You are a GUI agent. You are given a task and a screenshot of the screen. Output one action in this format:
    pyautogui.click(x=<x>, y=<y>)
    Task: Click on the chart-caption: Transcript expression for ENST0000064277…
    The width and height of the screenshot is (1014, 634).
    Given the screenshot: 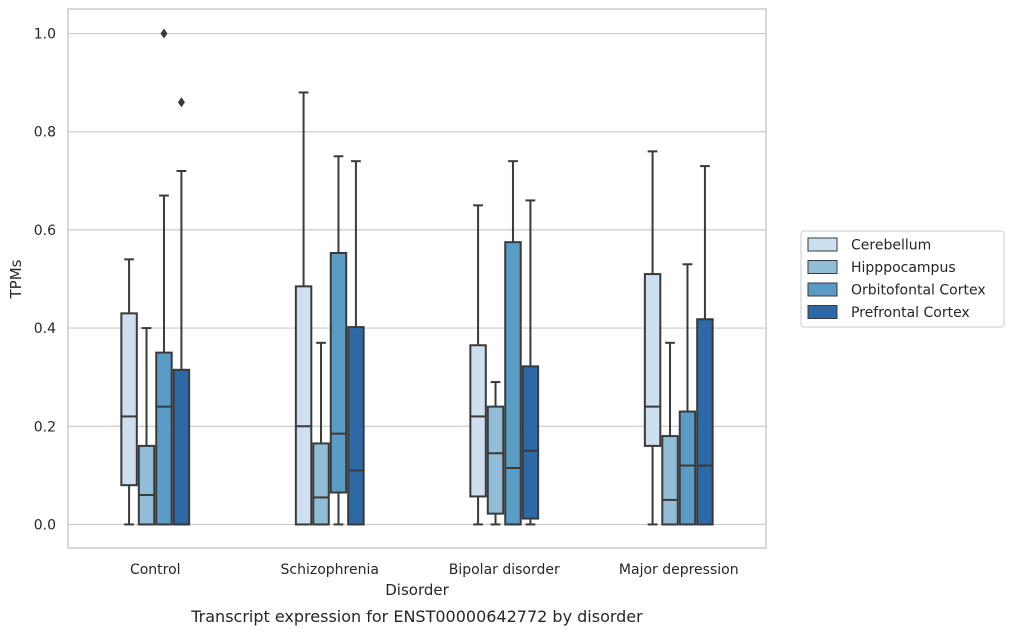 What is the action you would take?
    pyautogui.click(x=416, y=616)
    